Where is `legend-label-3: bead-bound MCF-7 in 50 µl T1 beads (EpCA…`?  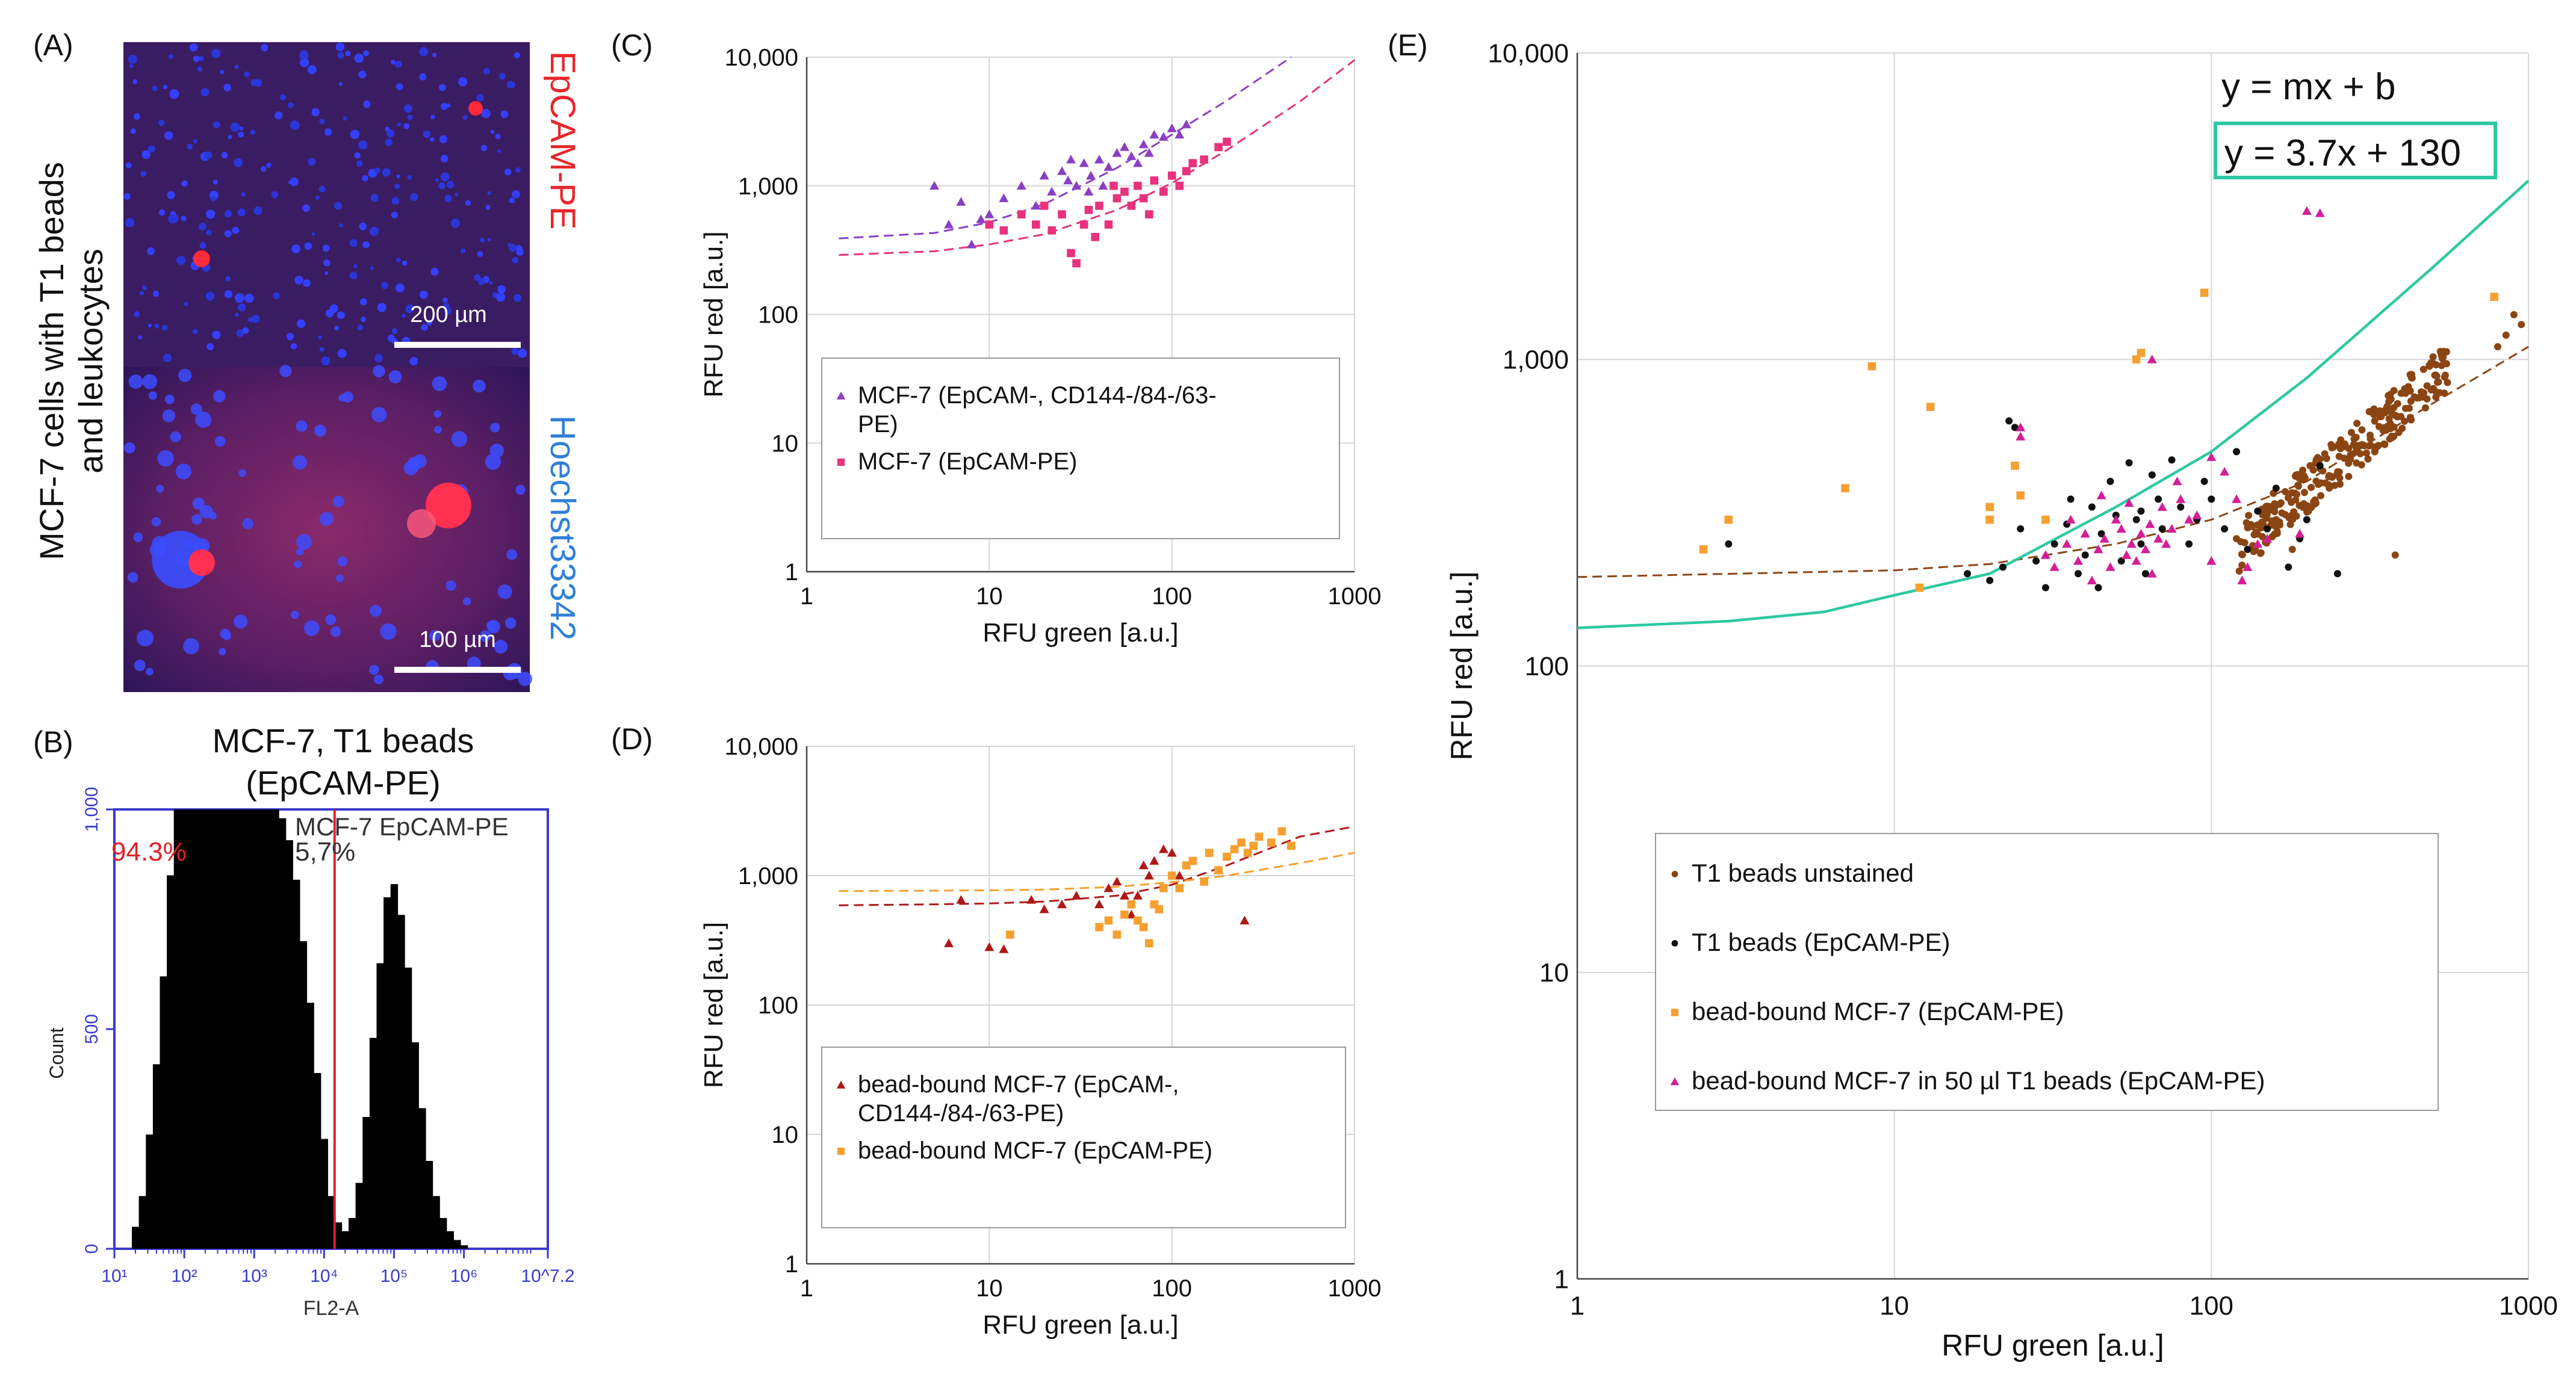 legend-label-3: bead-bound MCF-7 in 50 µl T1 beads (EpCA… is located at coordinates (1978, 1080).